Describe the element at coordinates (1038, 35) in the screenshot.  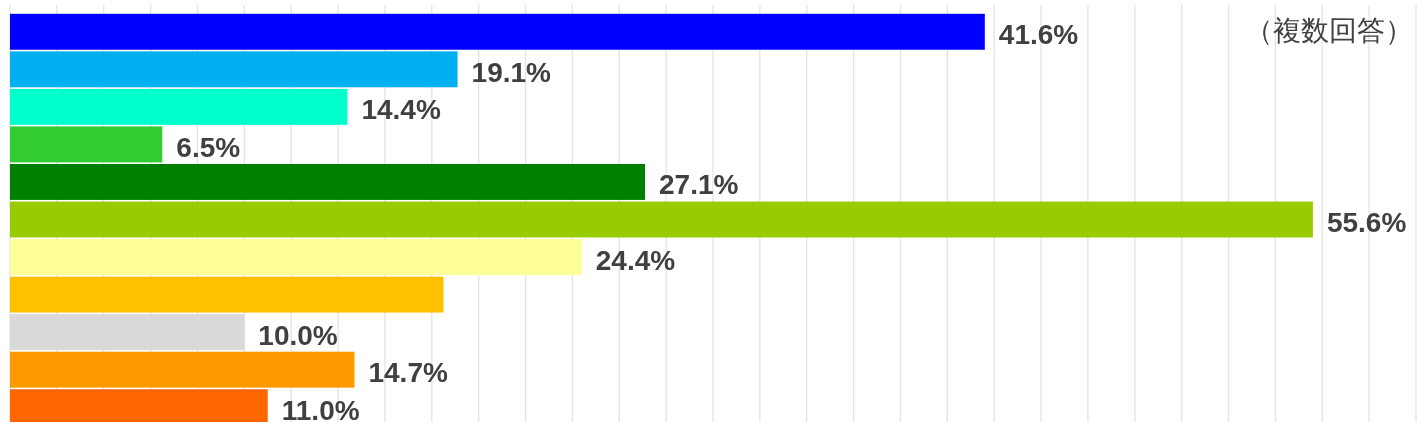
I see `data-label: 41.6%` at that location.